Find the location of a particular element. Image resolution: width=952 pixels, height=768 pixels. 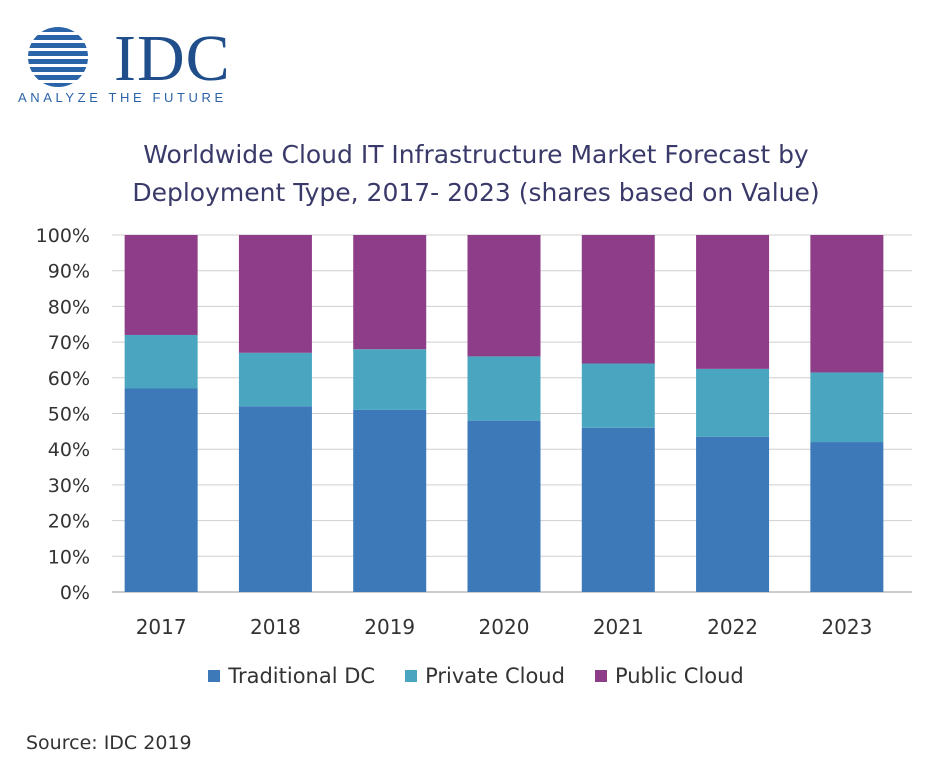

x-tick-label: 2020 is located at coordinates (504, 627).